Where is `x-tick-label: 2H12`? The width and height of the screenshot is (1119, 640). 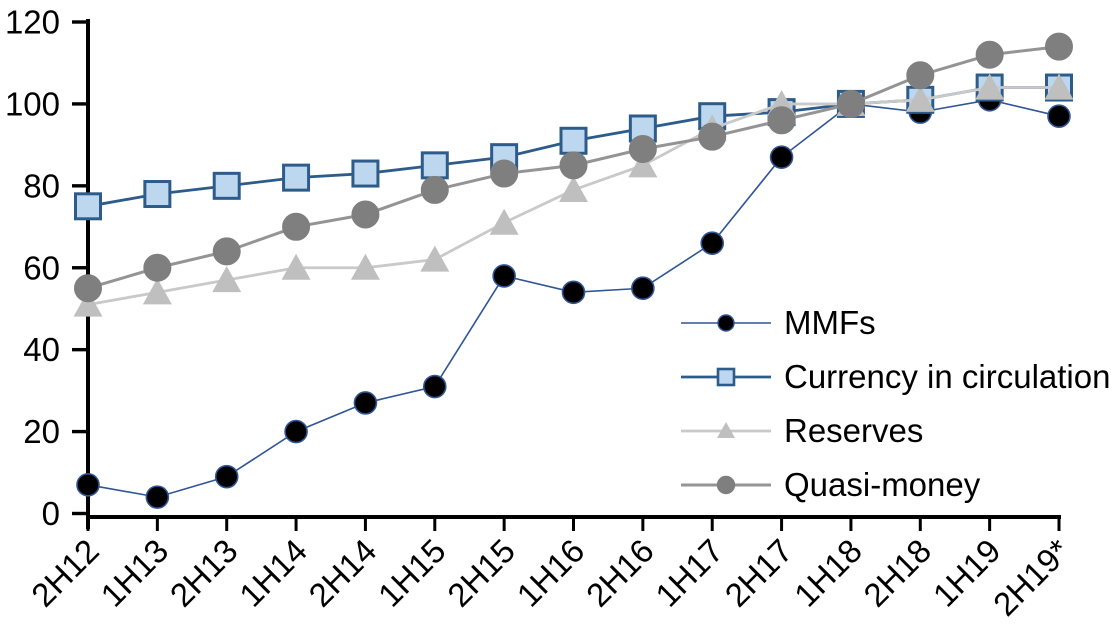
x-tick-label: 2H12 is located at coordinates (65, 573).